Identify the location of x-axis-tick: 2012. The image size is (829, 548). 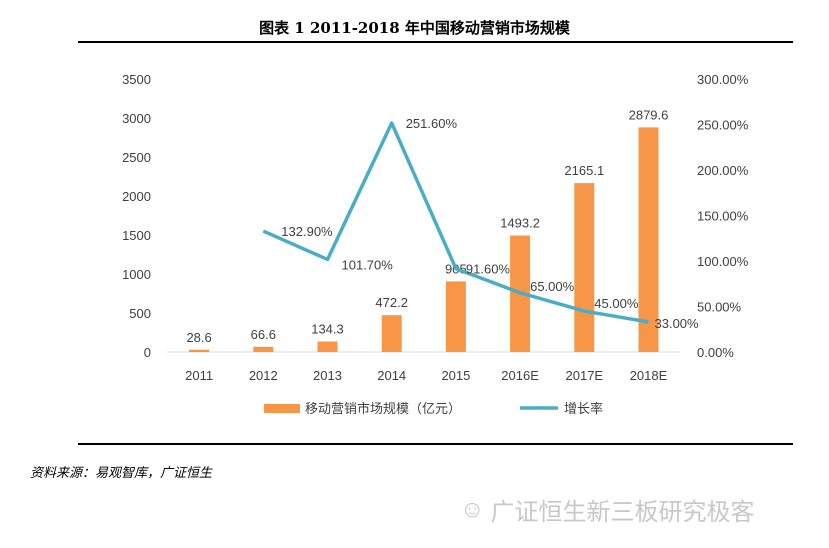
(263, 375).